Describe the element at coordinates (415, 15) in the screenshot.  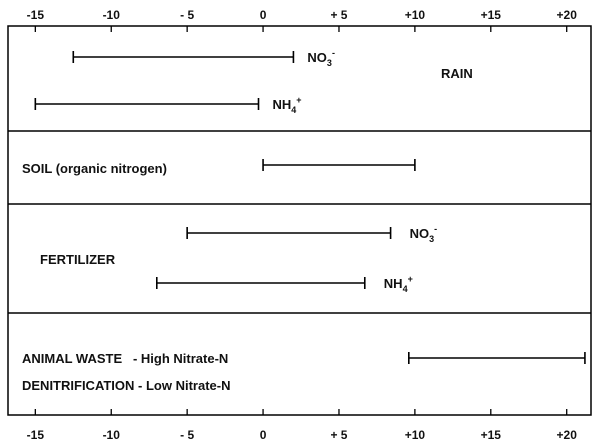
I see `x-tick-label-top: +10` at that location.